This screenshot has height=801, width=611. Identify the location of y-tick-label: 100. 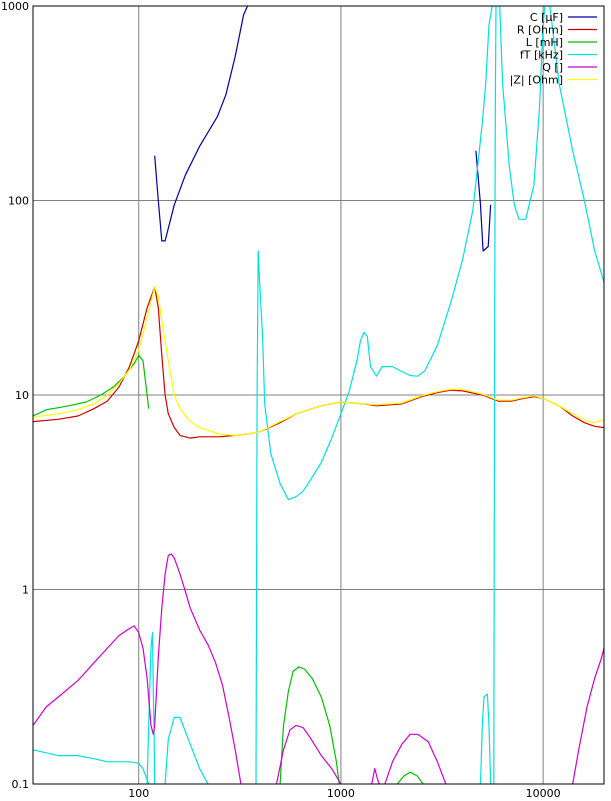
(18, 201).